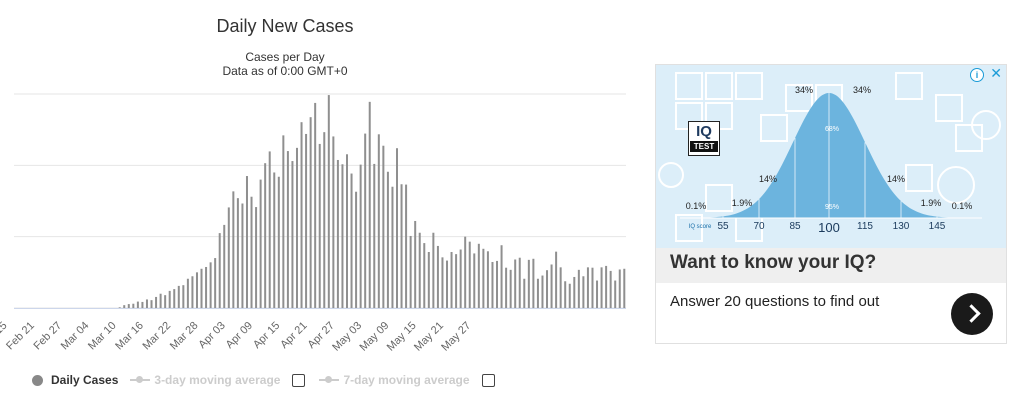  What do you see at coordinates (996, 73) in the screenshot?
I see `ad-close-icon: ✕` at bounding box center [996, 73].